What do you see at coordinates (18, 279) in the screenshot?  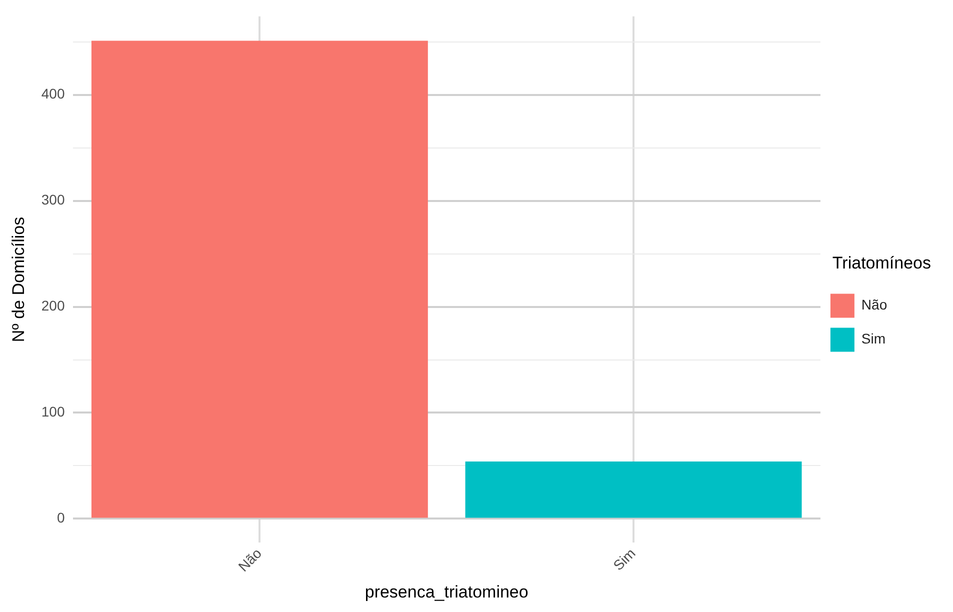 I see `y-axis-title: Nº de Domicílios` at bounding box center [18, 279].